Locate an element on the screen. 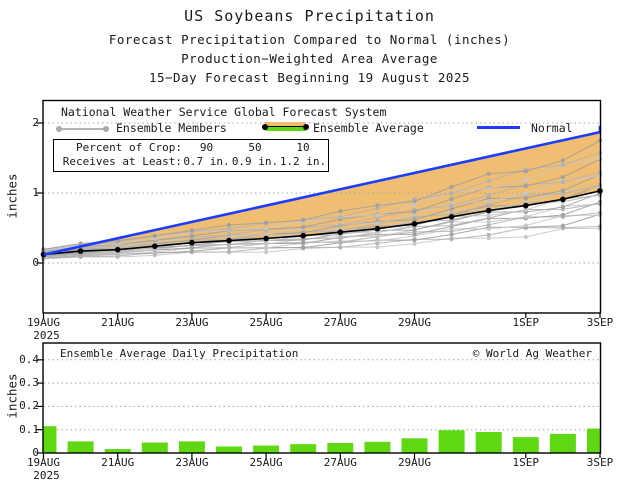  top-y-tick-label: 2 is located at coordinates (35, 122).